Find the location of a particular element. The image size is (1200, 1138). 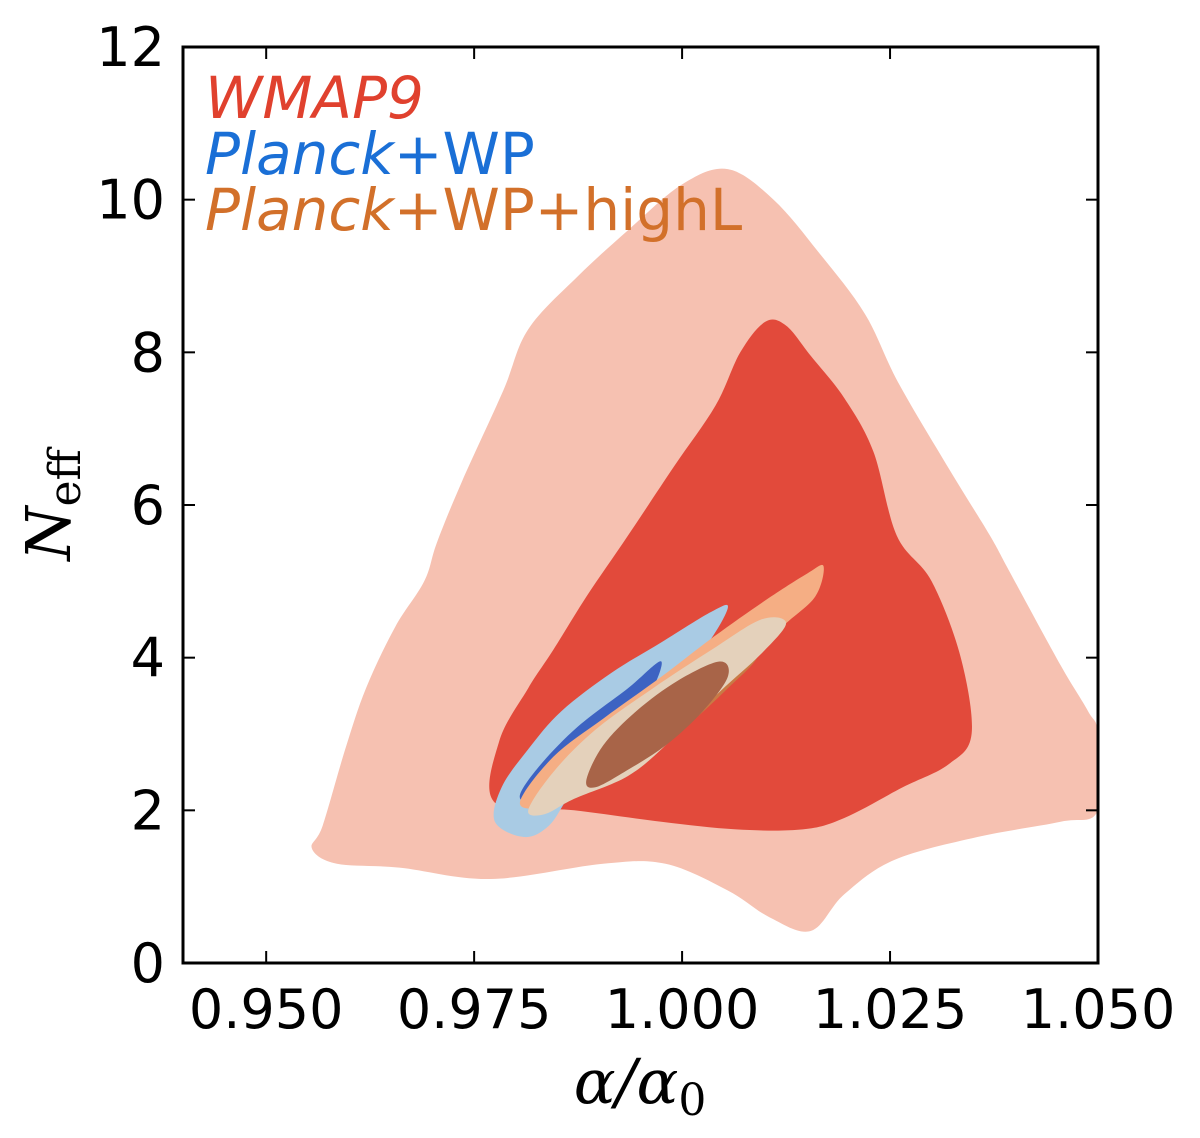

x-tick-label: 1.025 is located at coordinates (890, 1009).